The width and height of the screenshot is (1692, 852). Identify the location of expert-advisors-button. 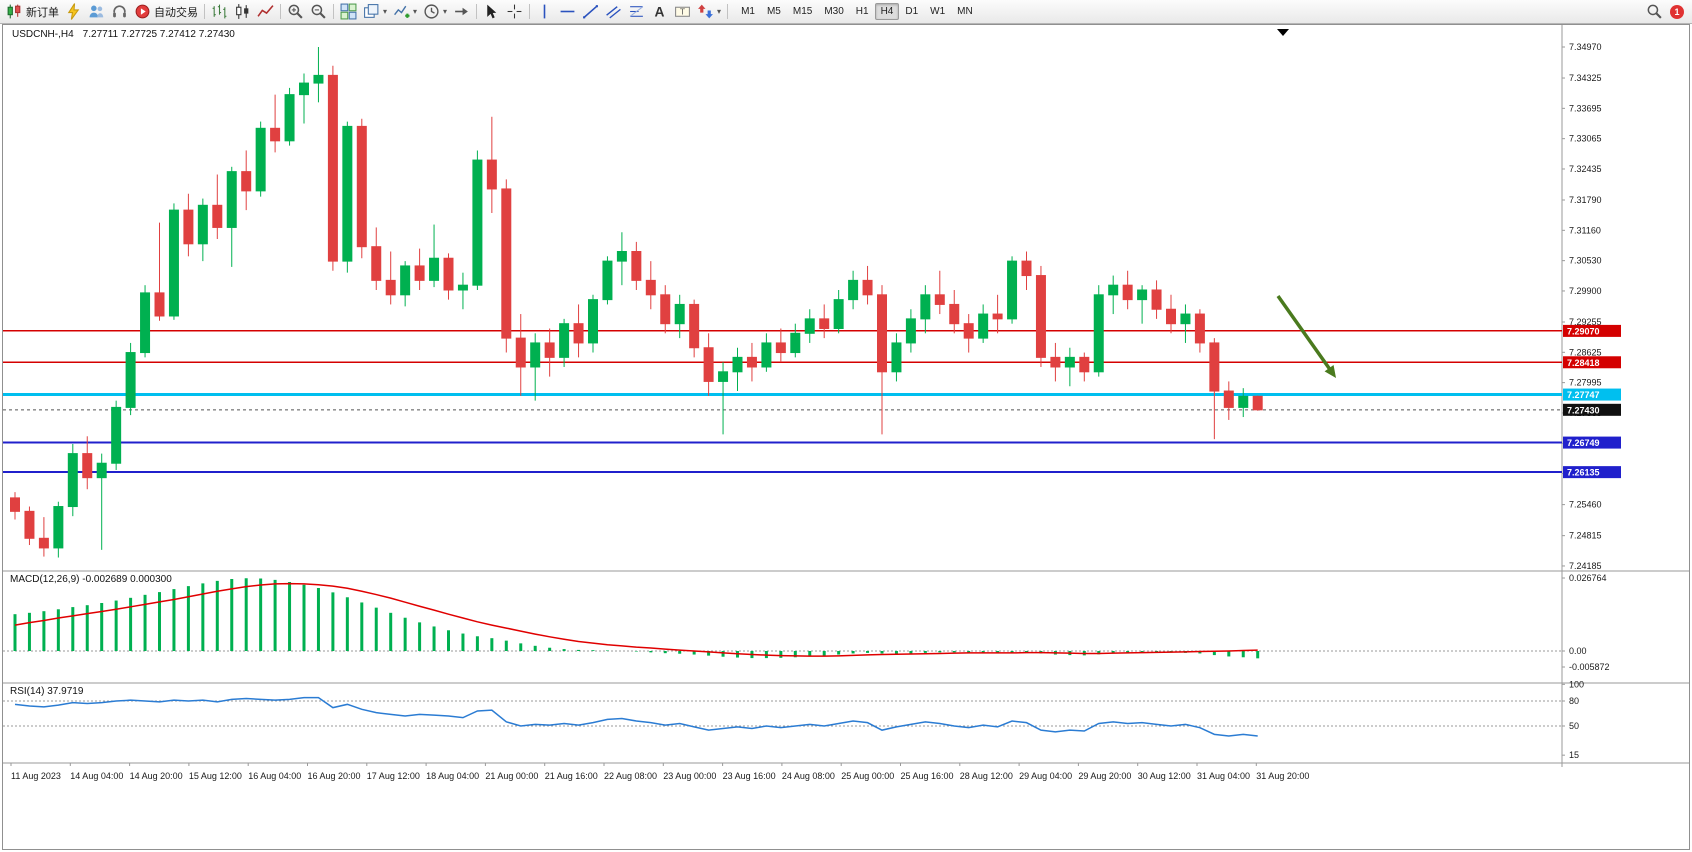
(73, 12).